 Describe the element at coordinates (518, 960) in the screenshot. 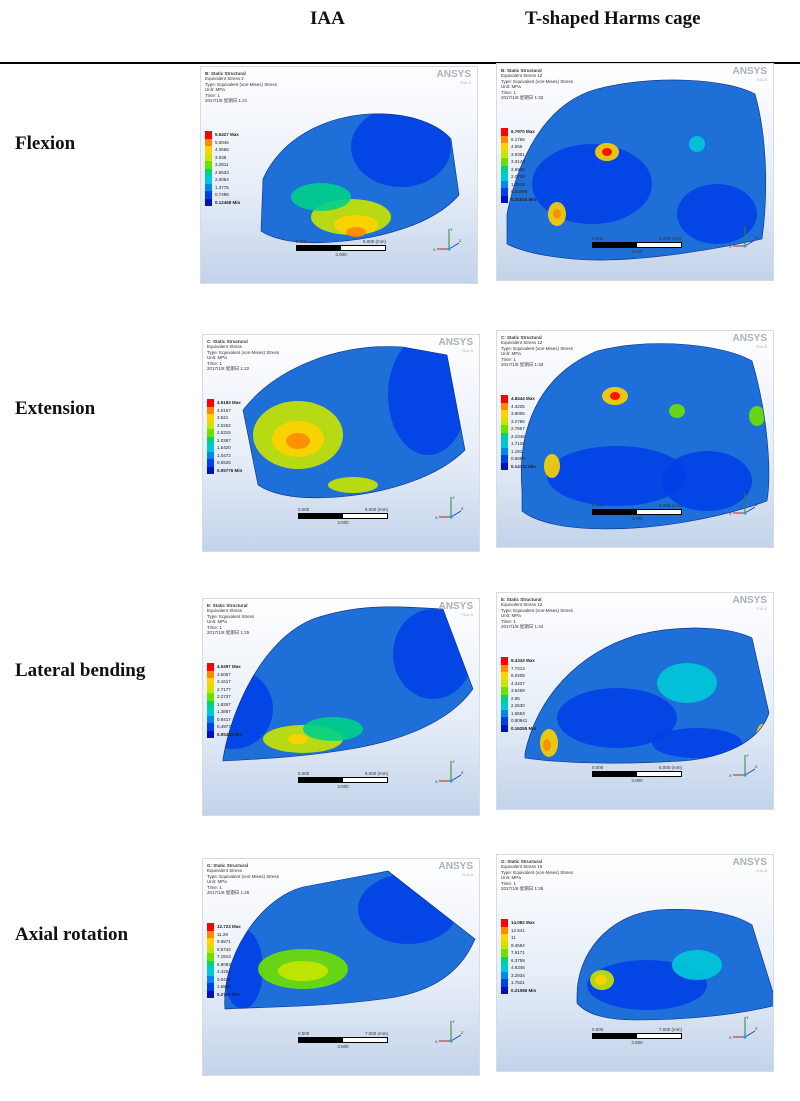

I see `legend-entry: 6.3759` at that location.